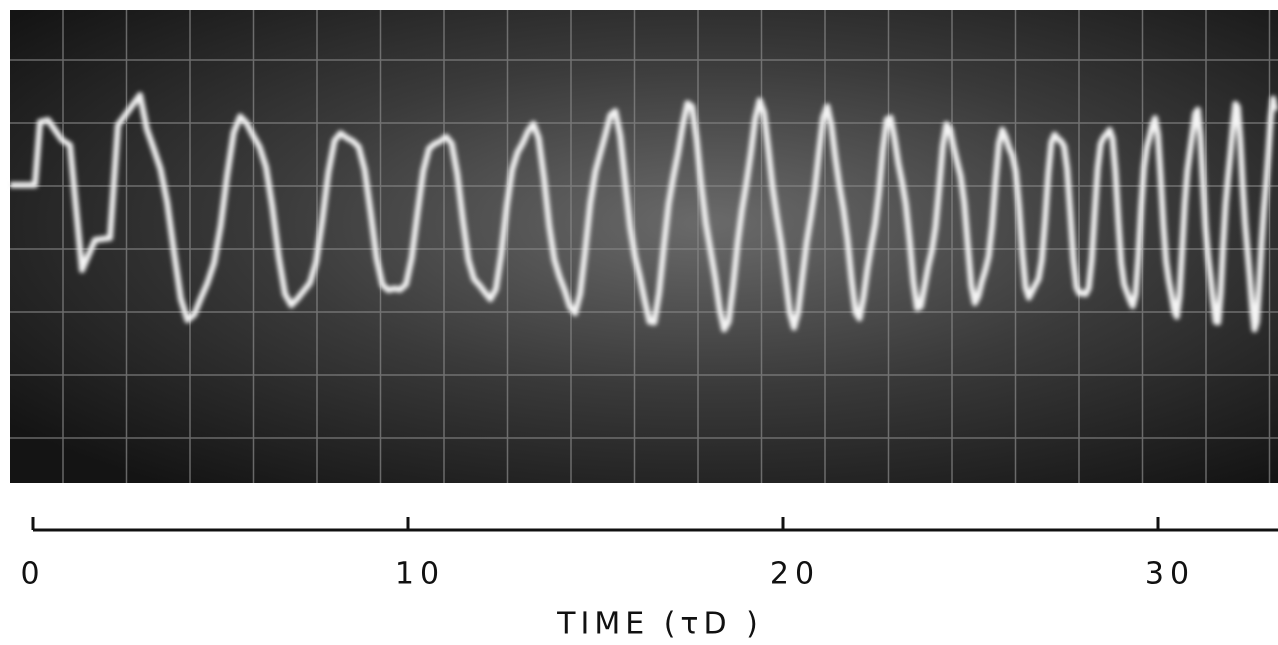 The image size is (1278, 645). What do you see at coordinates (659, 624) in the screenshot?
I see `x-axis-title: TIME (τD )` at bounding box center [659, 624].